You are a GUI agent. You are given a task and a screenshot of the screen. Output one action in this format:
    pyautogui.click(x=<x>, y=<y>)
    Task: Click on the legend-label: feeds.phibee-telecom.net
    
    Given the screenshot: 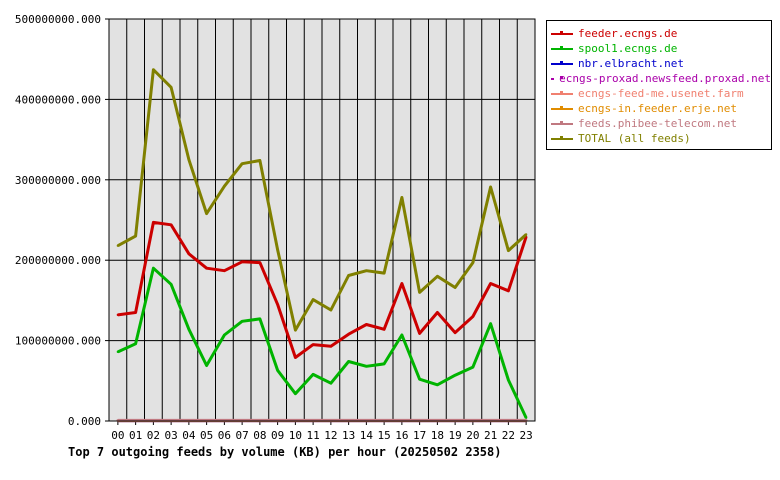 What is the action you would take?
    pyautogui.click(x=657, y=123)
    